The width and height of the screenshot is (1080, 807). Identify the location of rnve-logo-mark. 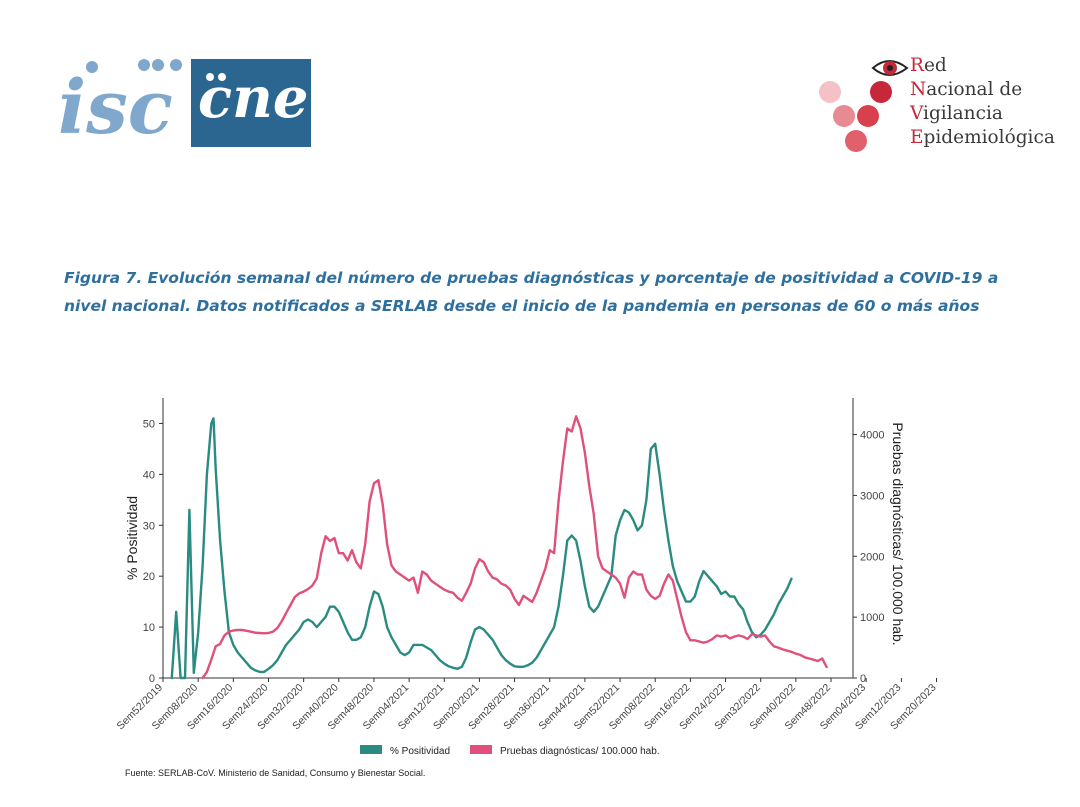
(864, 106).